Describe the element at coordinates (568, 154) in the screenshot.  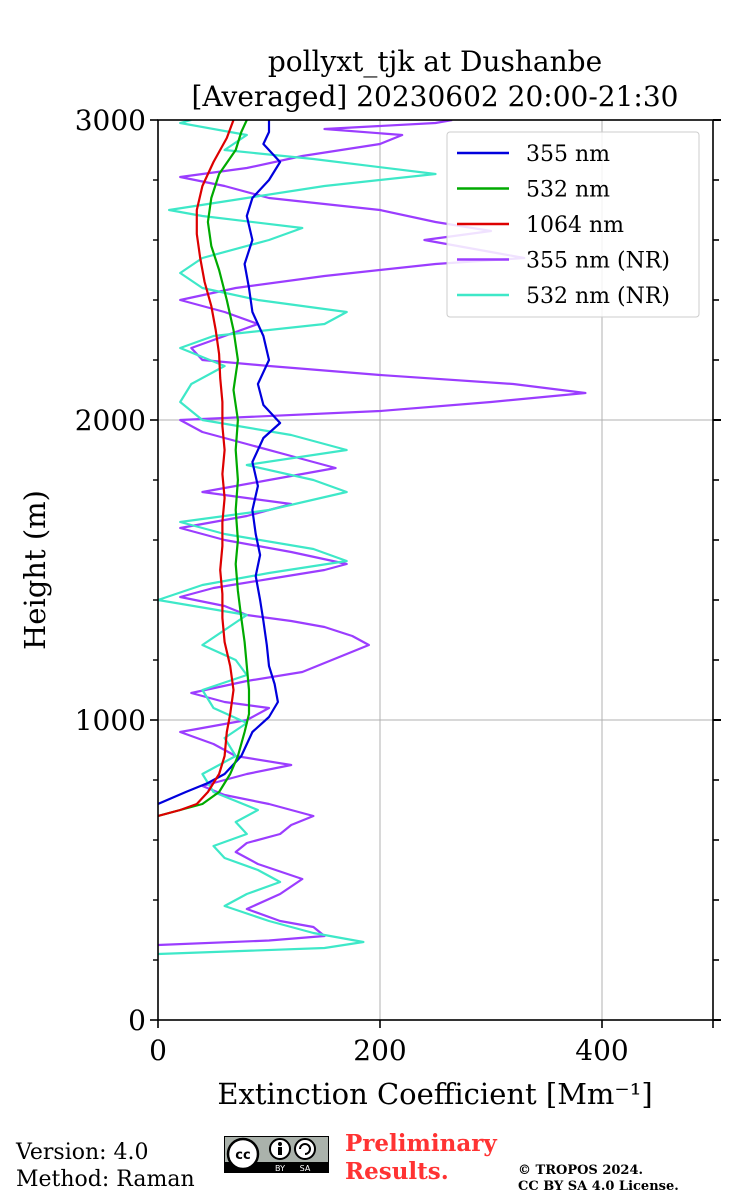
I see `legend-label: 355 nm` at that location.